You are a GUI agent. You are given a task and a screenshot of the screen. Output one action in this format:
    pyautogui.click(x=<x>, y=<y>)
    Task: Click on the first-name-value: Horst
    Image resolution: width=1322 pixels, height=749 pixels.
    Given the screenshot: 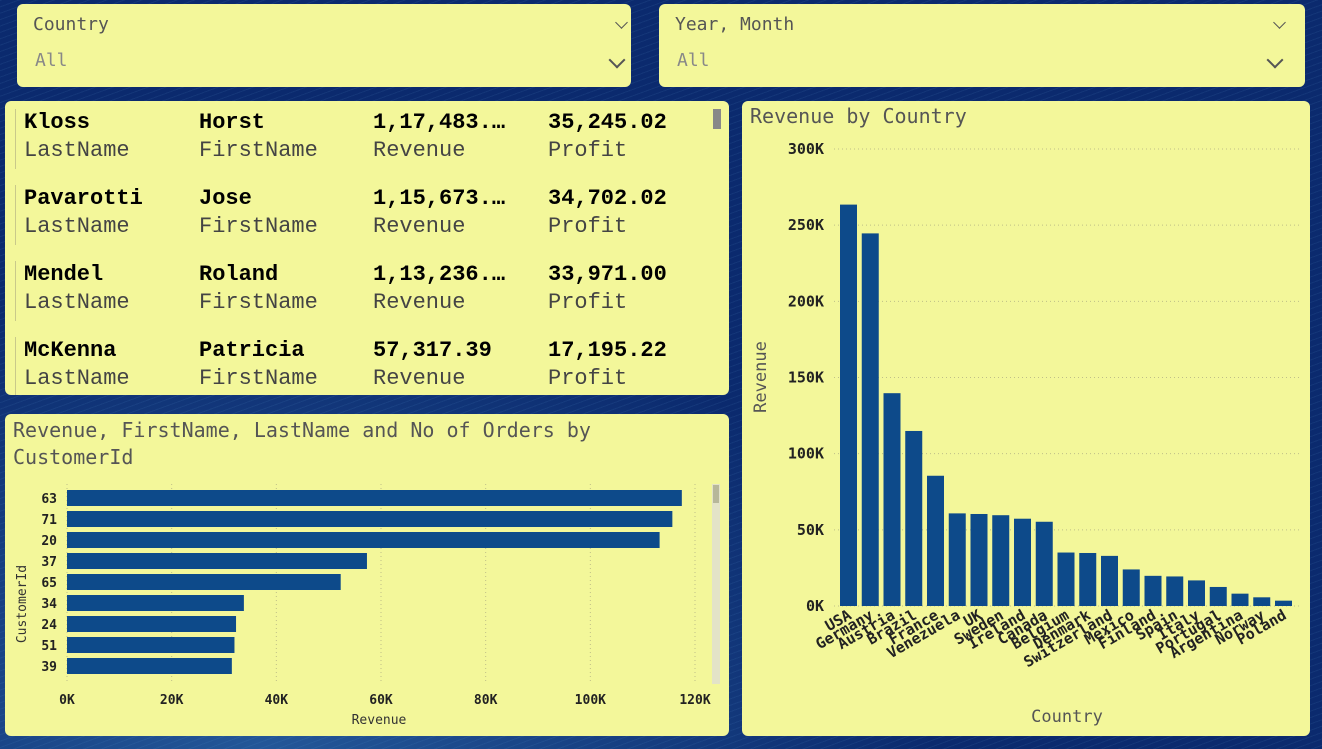 What is the action you would take?
    pyautogui.click(x=232, y=122)
    